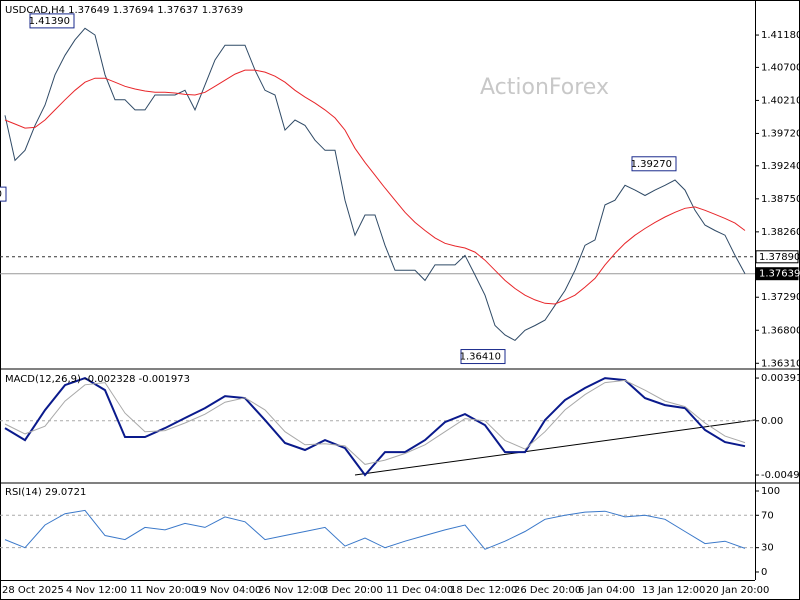  I want to click on x-tick-label: 26 Dec 20:00, so click(547, 590).